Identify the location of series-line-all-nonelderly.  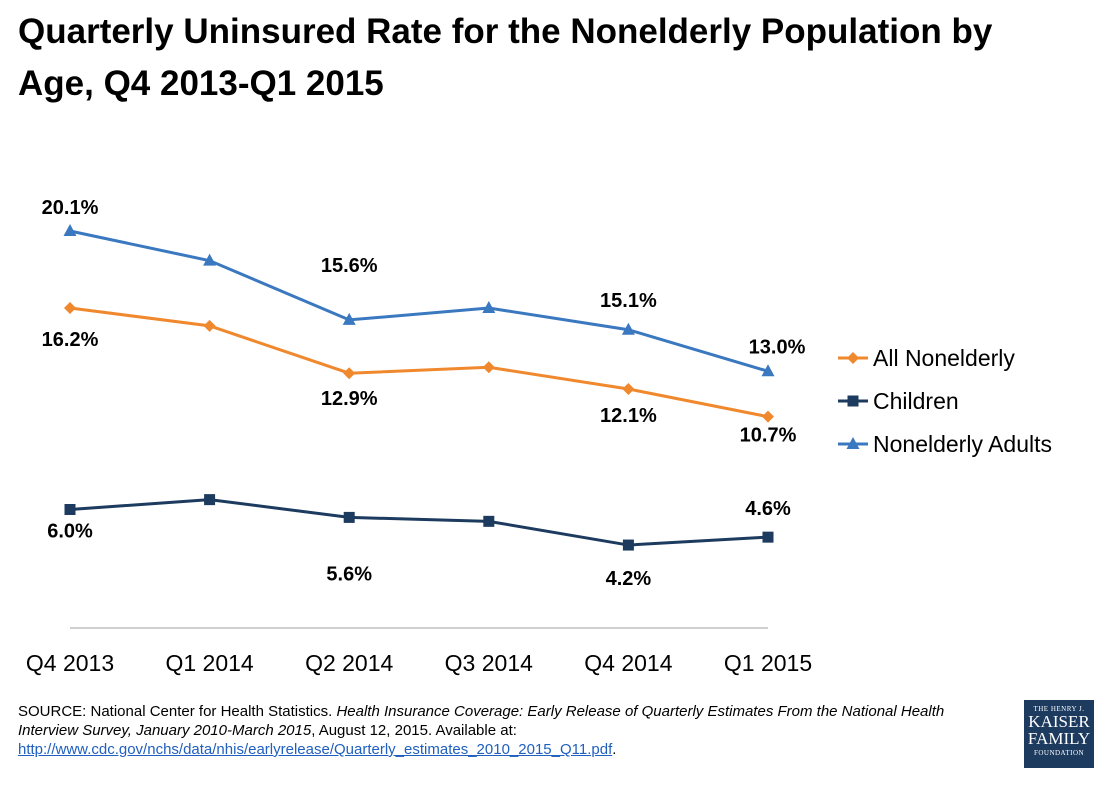
(419, 362).